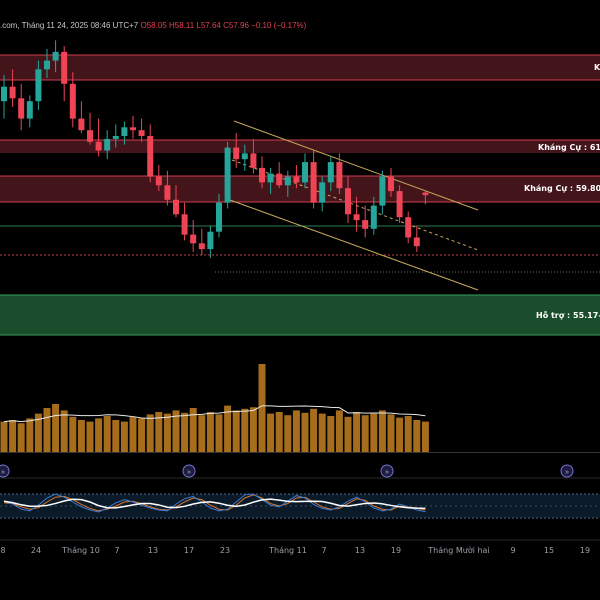 Image resolution: width=600 pixels, height=600 pixels. I want to click on x-tick-label: 17, so click(189, 550).